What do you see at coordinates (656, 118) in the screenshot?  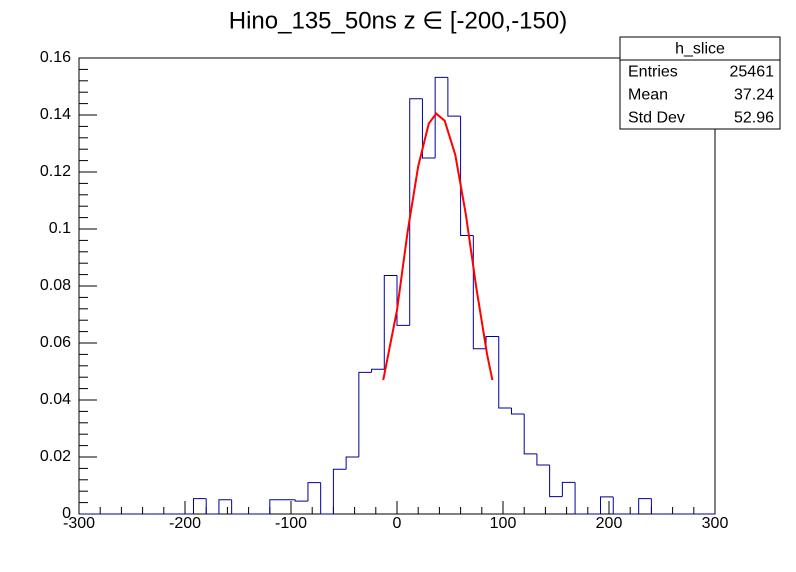 I see `stats-label: Std Dev` at bounding box center [656, 118].